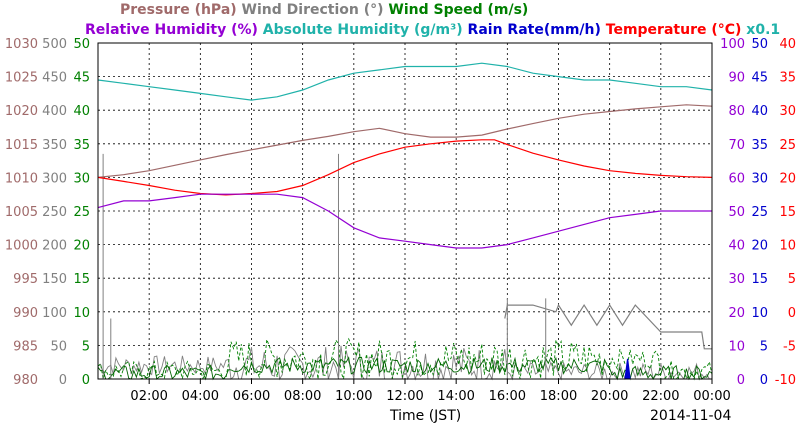 This screenshot has height=434, width=800. Describe the element at coordinates (25, 279) in the screenshot. I see `tick-label-pressure: 995` at that location.